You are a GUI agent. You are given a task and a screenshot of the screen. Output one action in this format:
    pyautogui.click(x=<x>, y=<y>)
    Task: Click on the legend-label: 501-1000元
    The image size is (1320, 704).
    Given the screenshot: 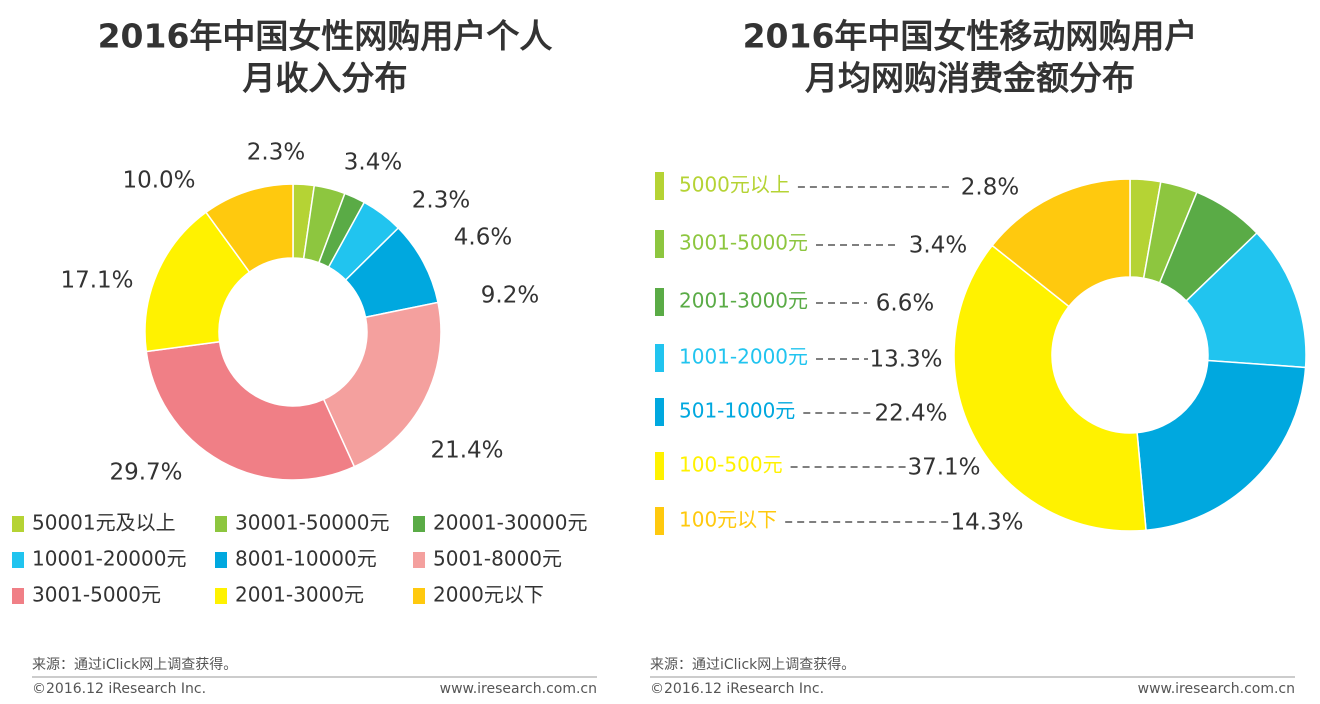 What is the action you would take?
    pyautogui.click(x=737, y=411)
    